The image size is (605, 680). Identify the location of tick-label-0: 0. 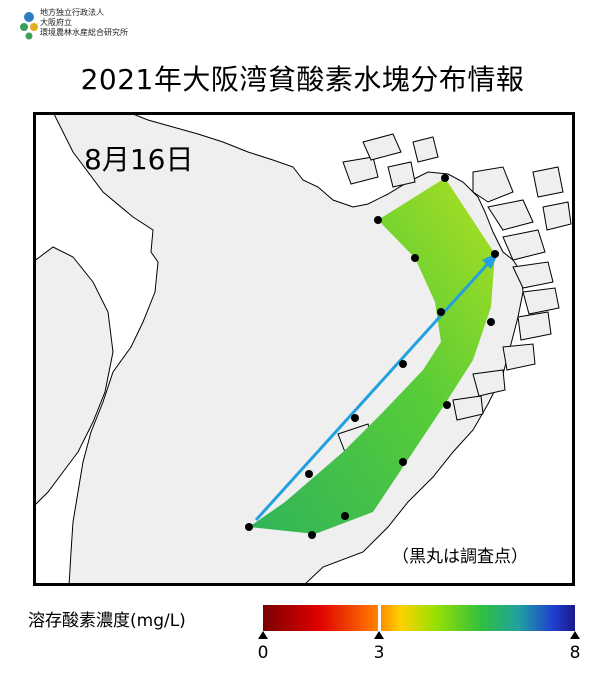
(263, 653).